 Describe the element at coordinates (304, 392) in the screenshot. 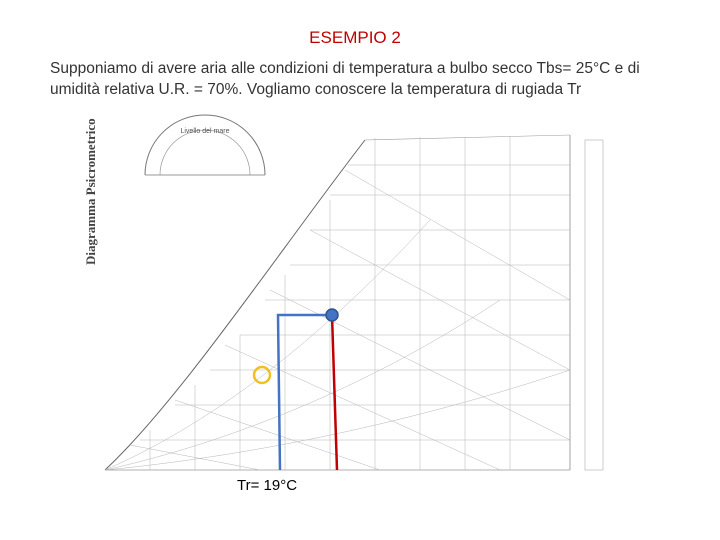

I see `blue-construction-line` at that location.